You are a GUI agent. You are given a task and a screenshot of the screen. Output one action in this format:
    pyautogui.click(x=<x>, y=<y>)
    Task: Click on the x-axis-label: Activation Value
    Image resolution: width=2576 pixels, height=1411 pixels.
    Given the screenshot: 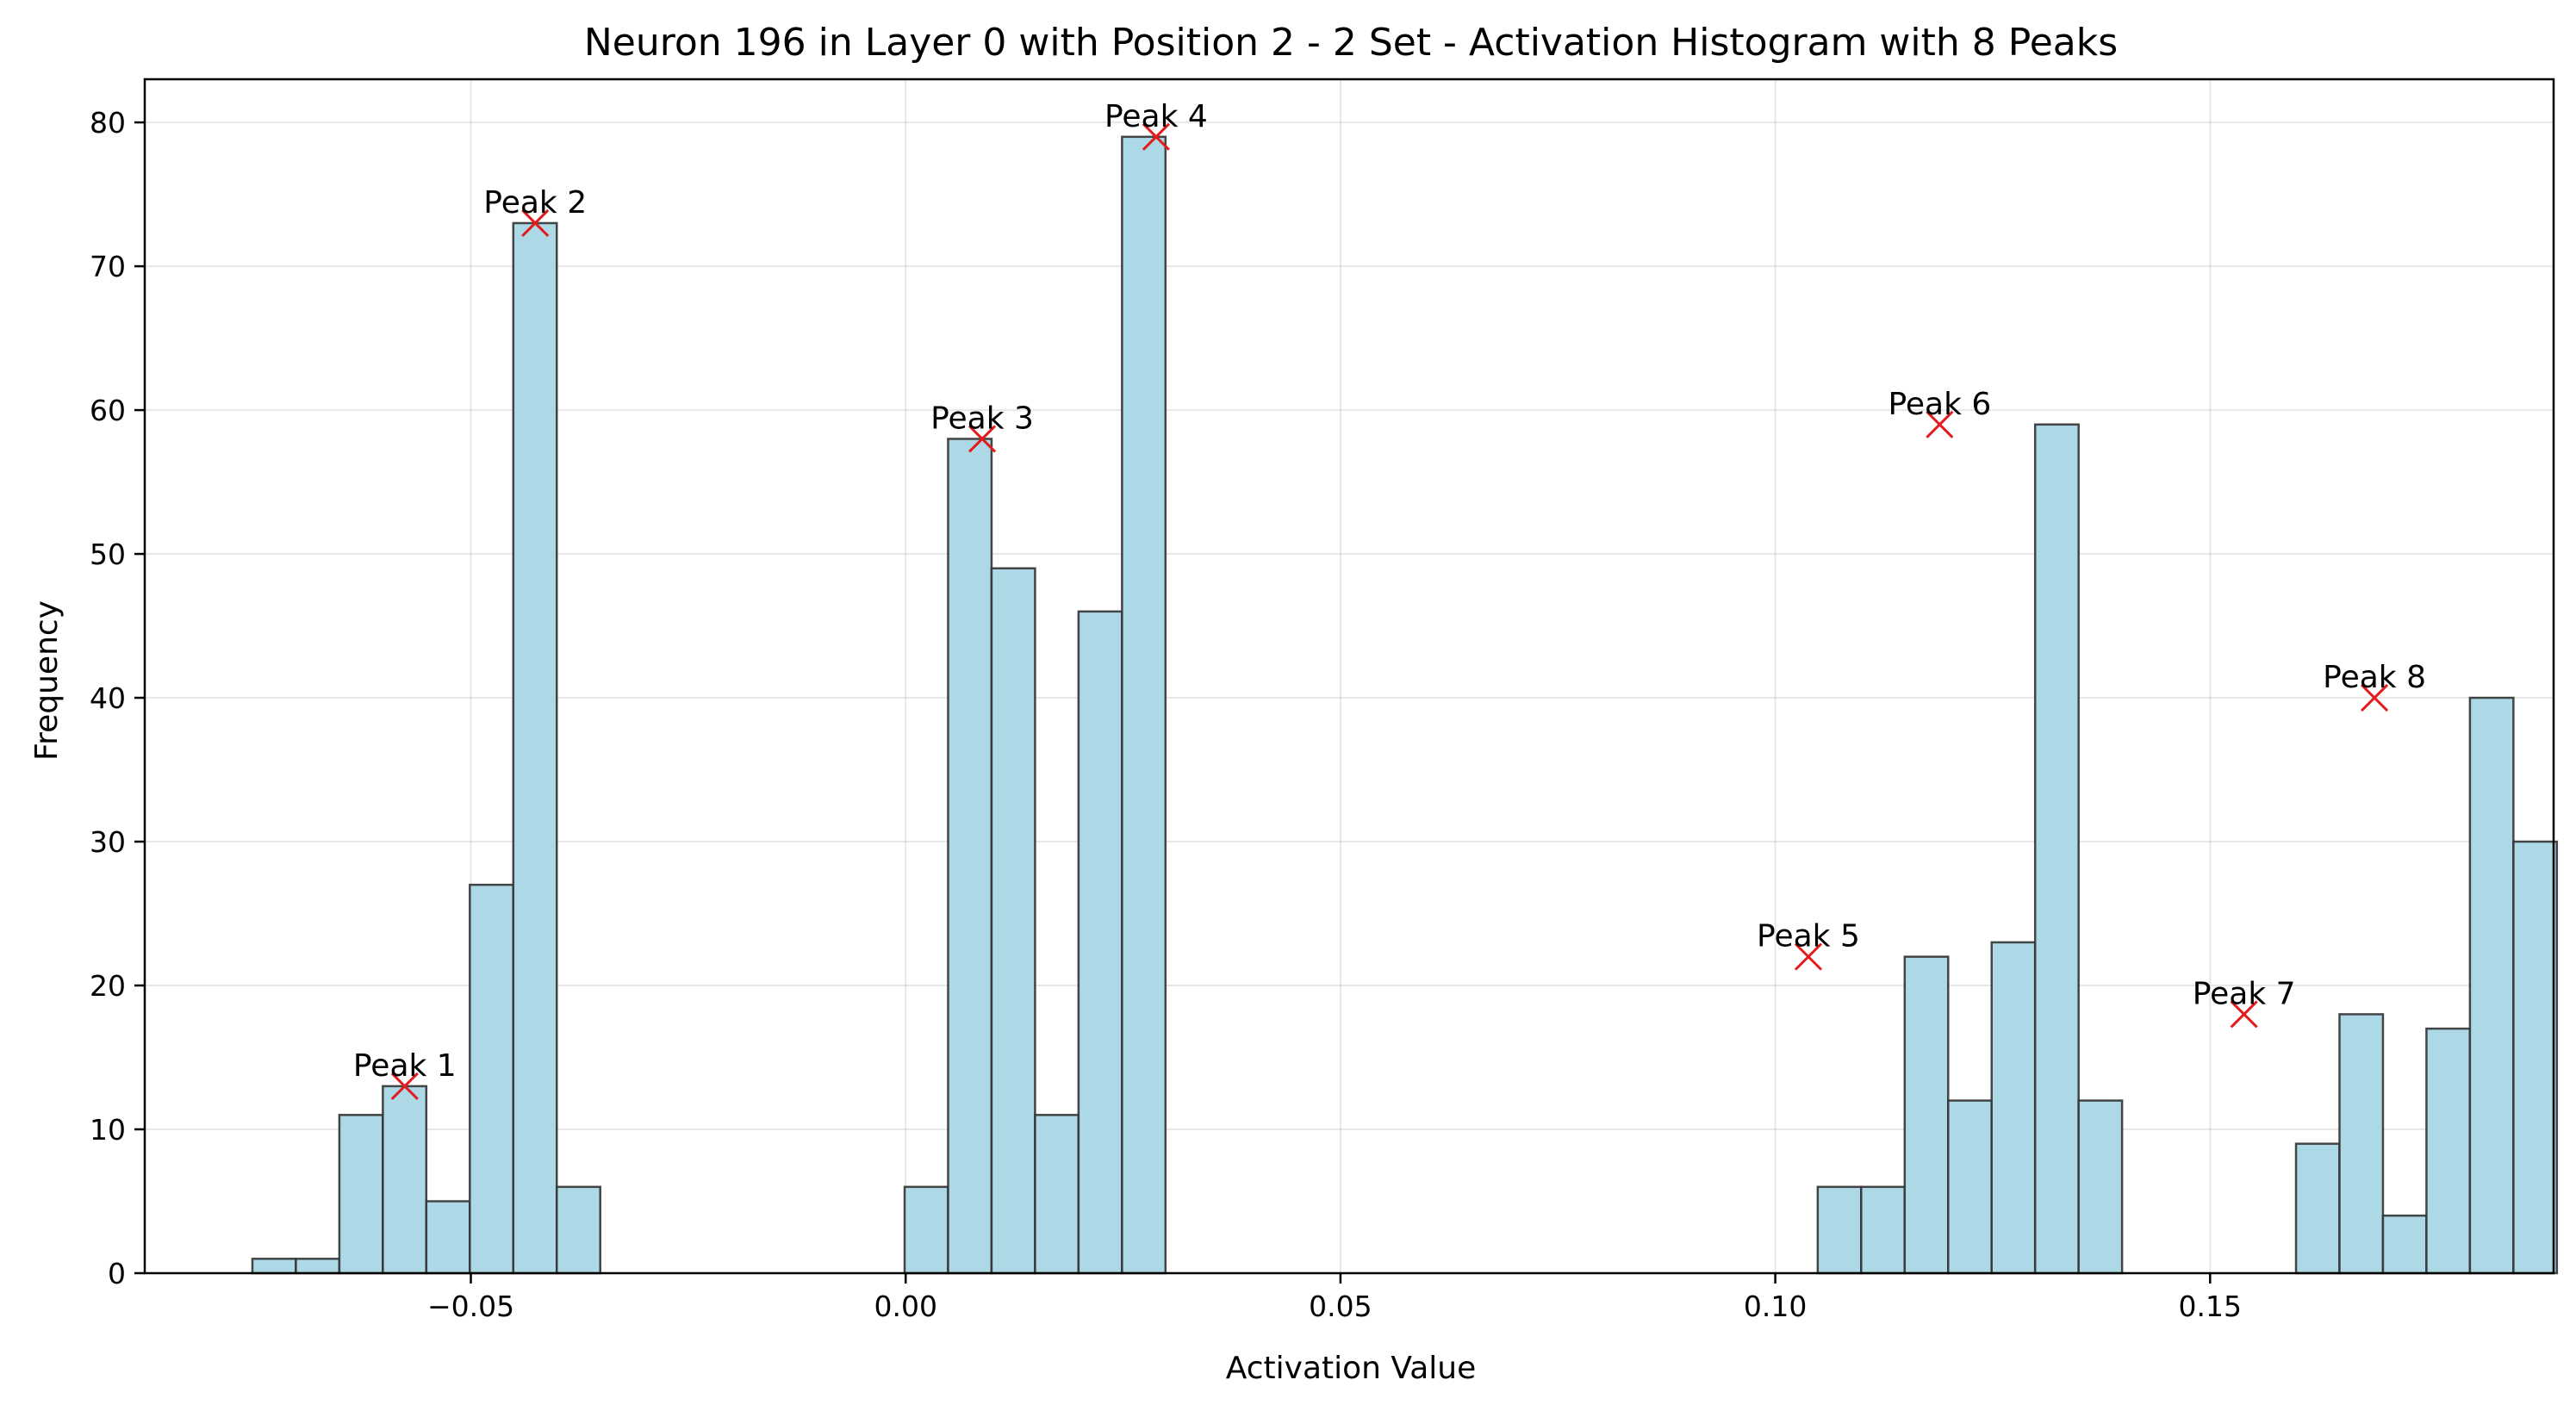 What is the action you would take?
    pyautogui.click(x=1352, y=1368)
    